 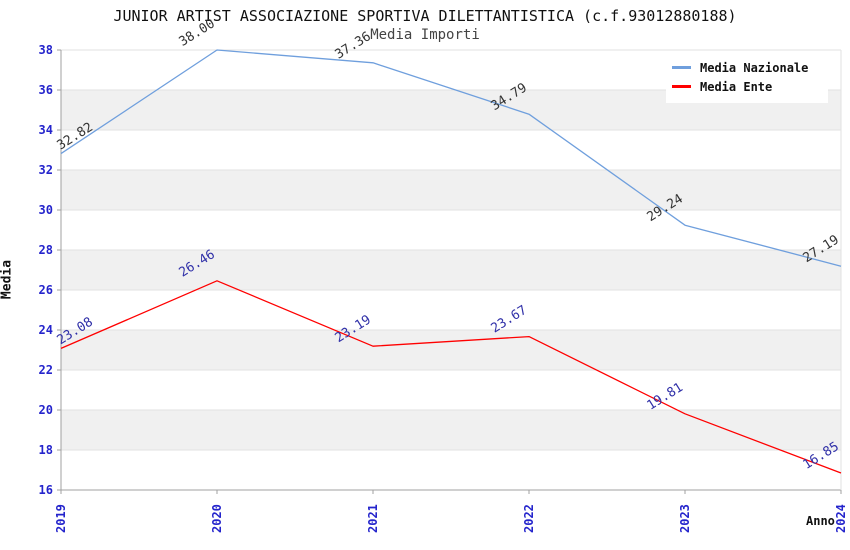 I want to click on x-tick-label: 2022, so click(x=529, y=518).